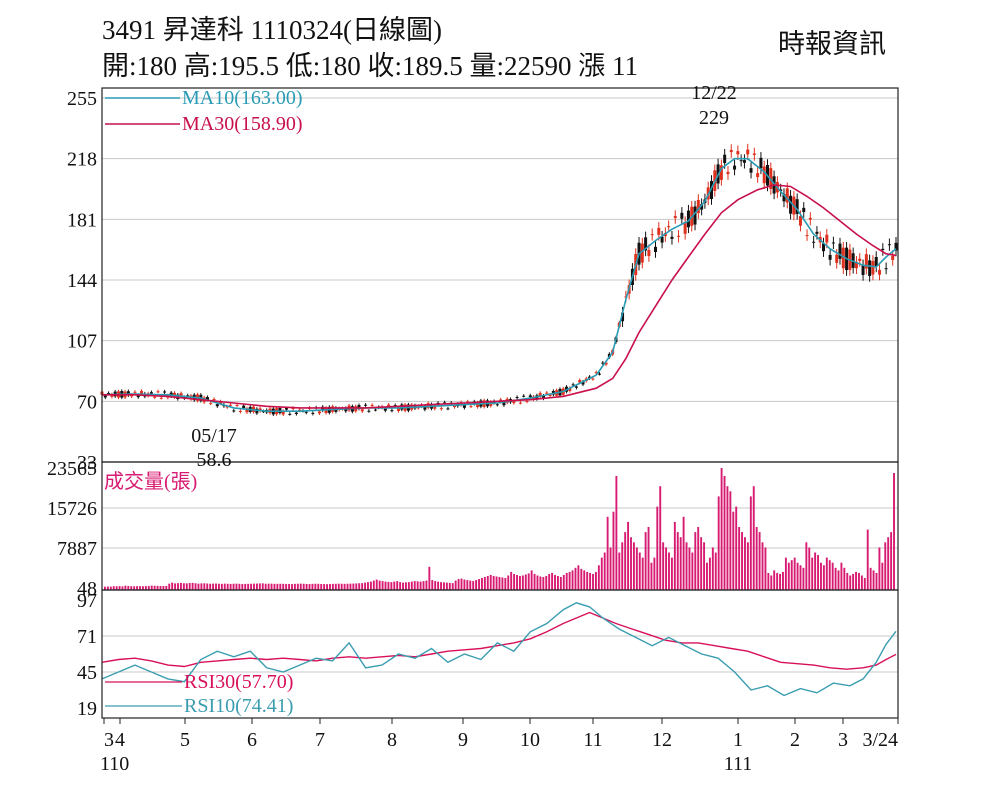 Image resolution: width=1000 pixels, height=800 pixels. I want to click on annotation-value: 229, so click(714, 118).